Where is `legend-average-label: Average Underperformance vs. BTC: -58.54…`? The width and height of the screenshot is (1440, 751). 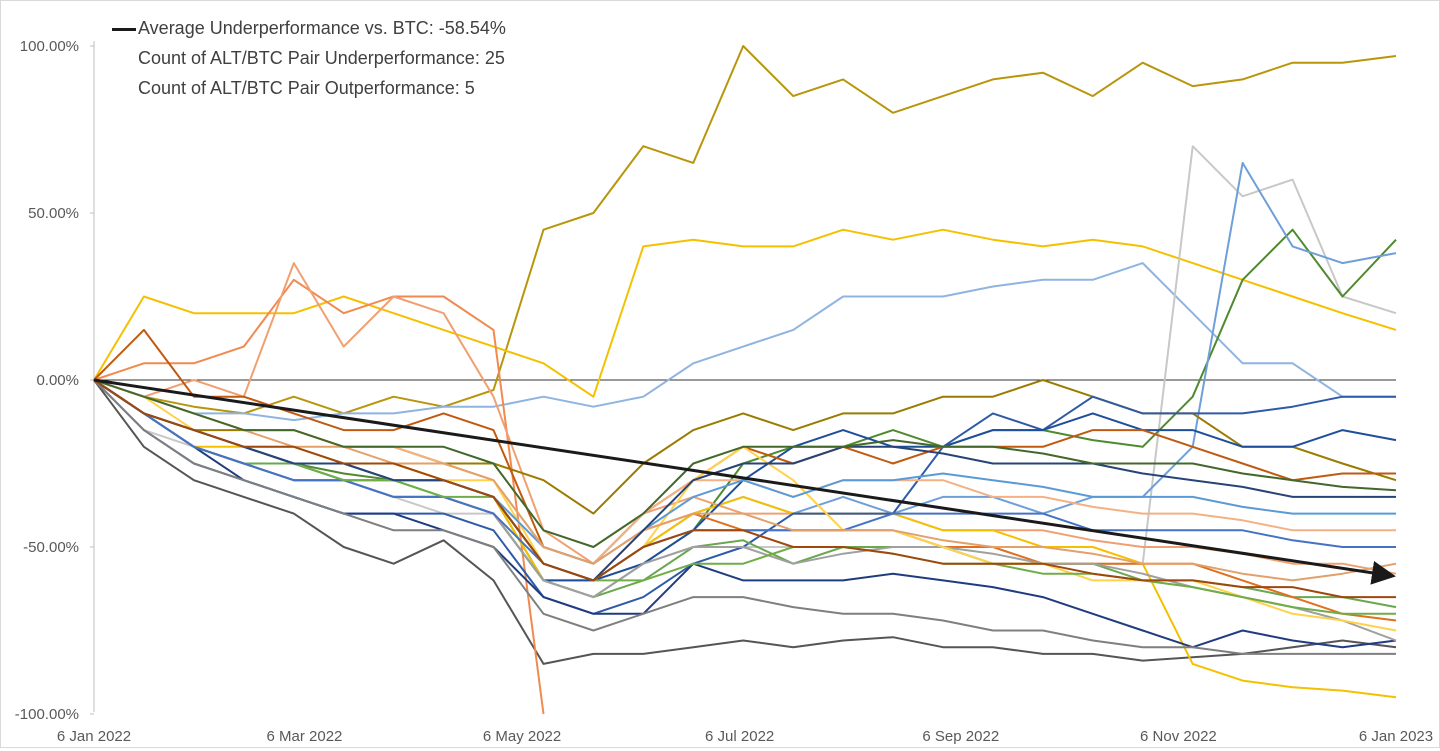 legend-average-label: Average Underperformance vs. BTC: -58.54… is located at coordinates (322, 28).